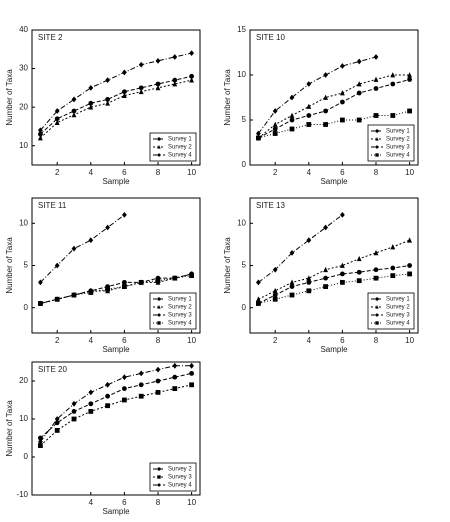 The width and height of the screenshot is (450, 522). I want to click on y-tick-label: 5, so click(26, 265).